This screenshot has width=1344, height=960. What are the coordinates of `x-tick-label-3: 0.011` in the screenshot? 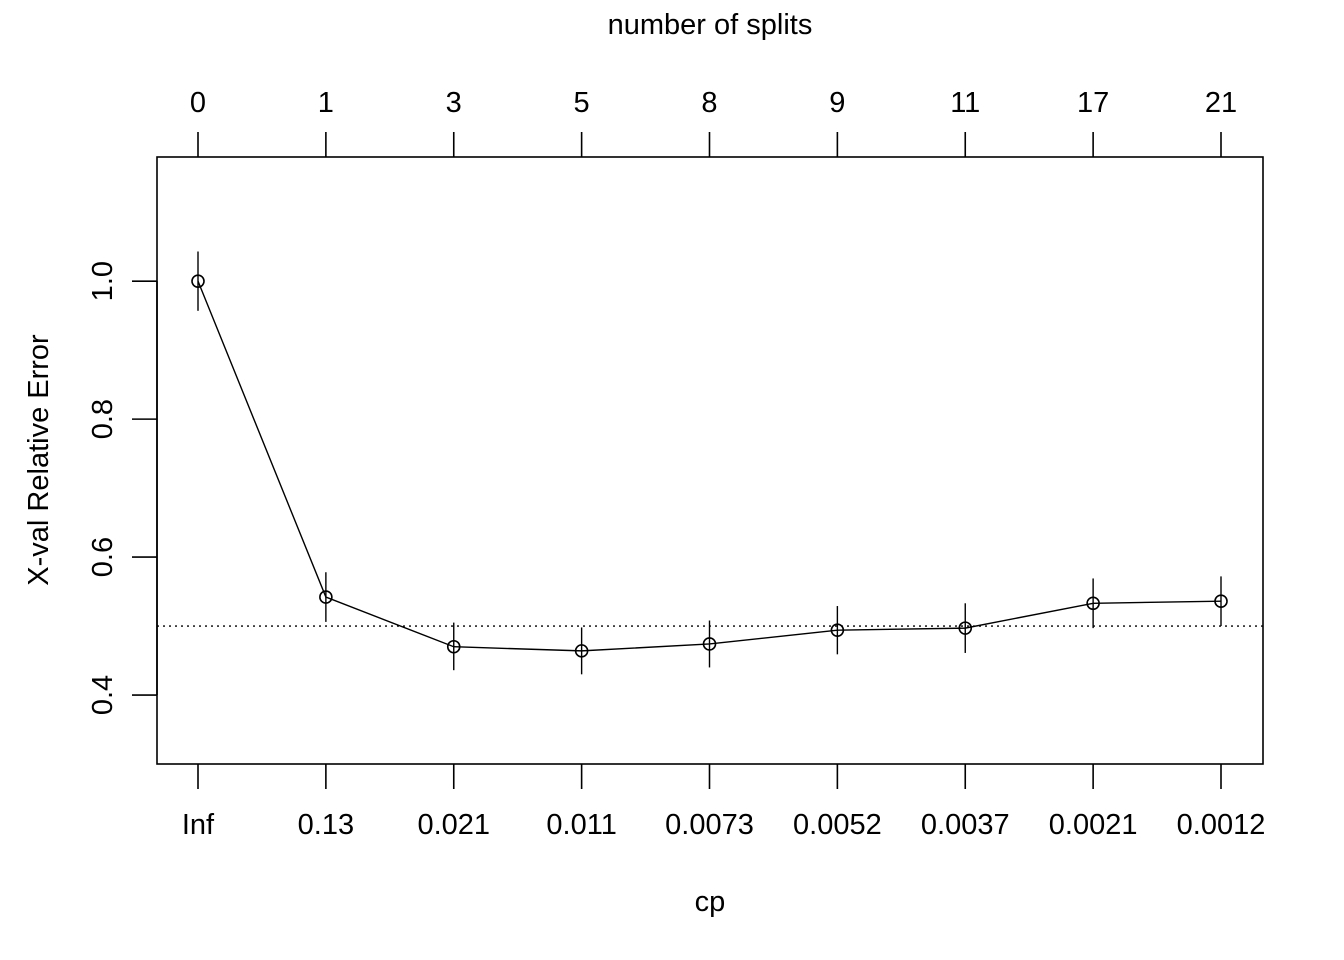 It's located at (581, 825).